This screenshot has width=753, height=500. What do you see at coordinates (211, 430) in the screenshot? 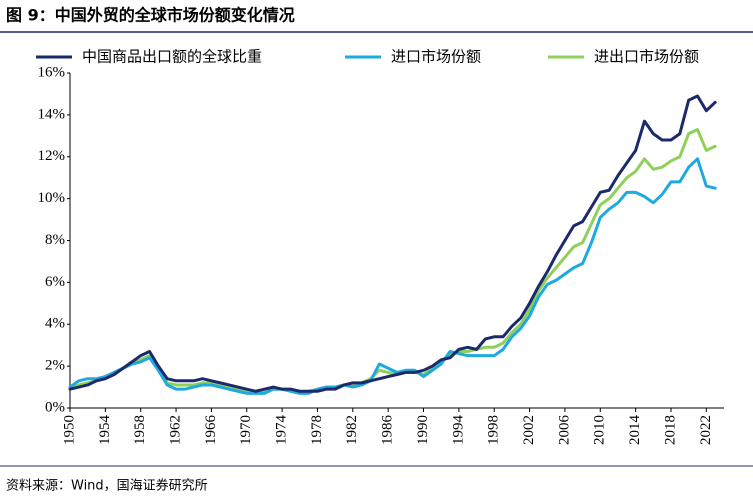
I see `x-tick-label: 1966` at bounding box center [211, 430].